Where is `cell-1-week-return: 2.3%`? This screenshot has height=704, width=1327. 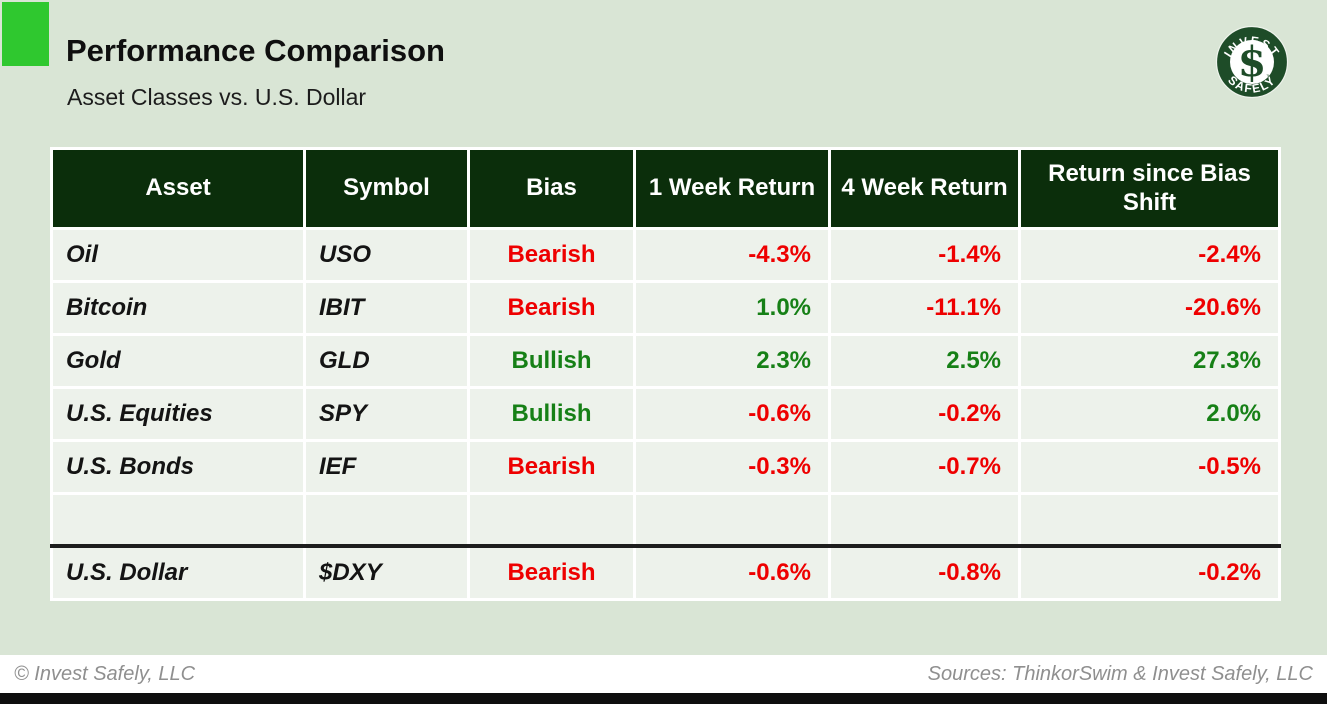 cell-1-week-return: 2.3% is located at coordinates (732, 361).